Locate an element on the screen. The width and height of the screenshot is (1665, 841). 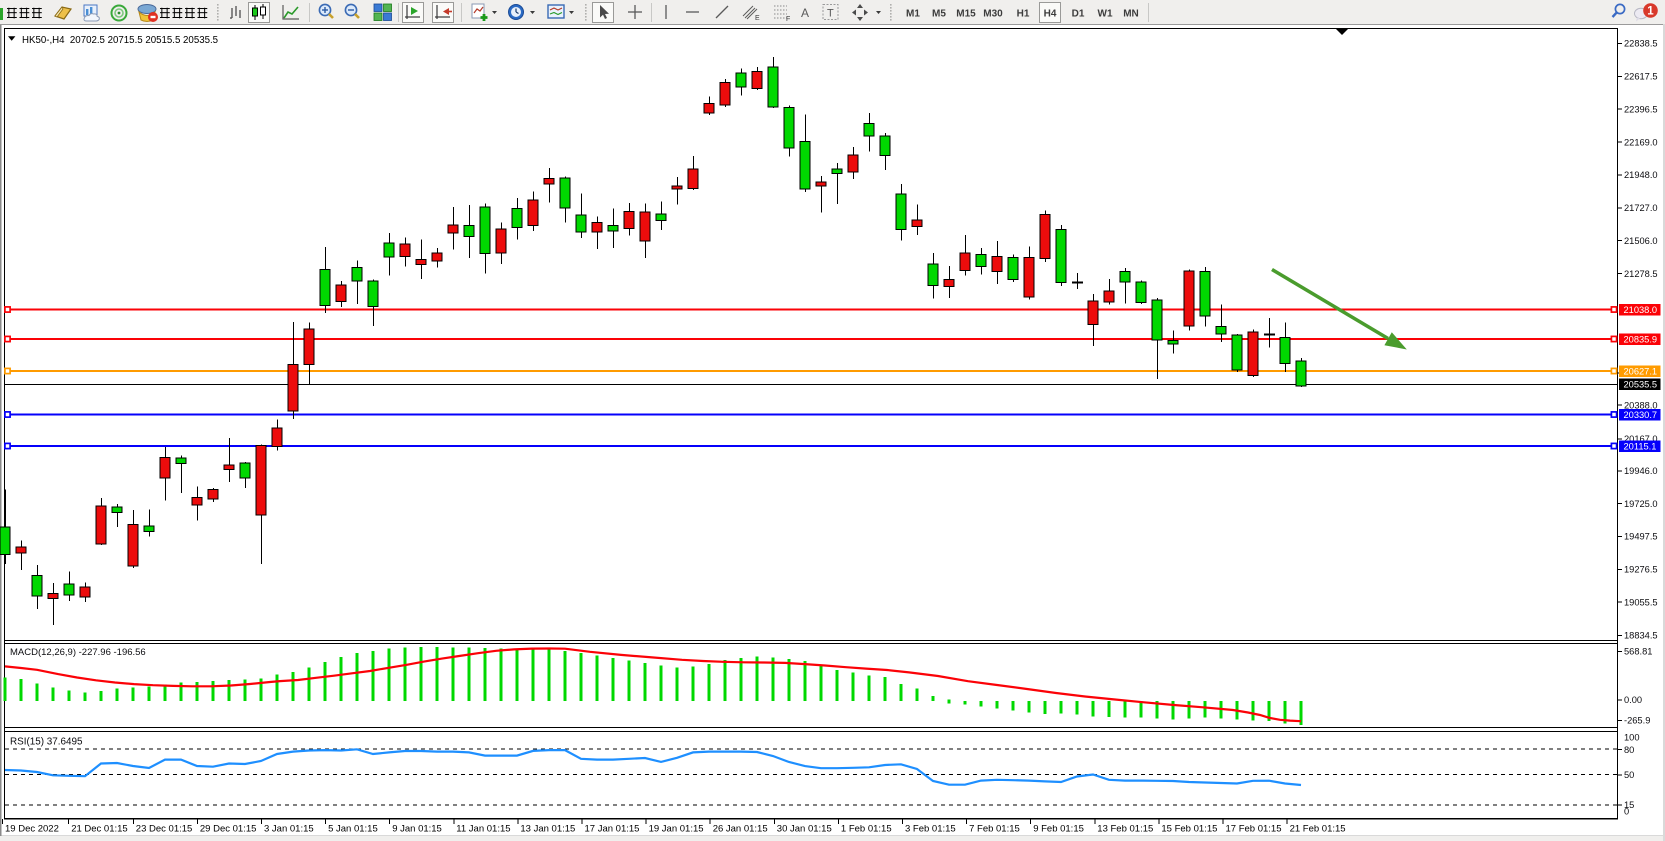
svg-text: 80 is located at coordinates (1629, 750).